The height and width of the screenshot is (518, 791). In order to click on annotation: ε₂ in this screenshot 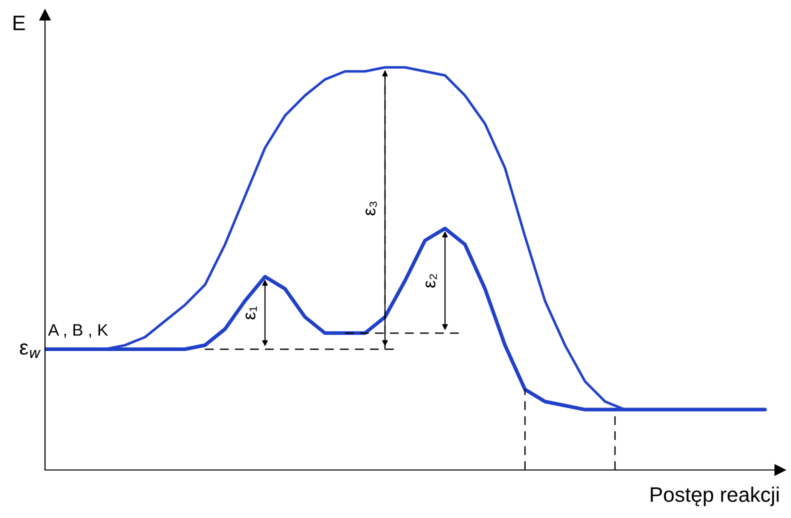, I will do `click(431, 281)`.